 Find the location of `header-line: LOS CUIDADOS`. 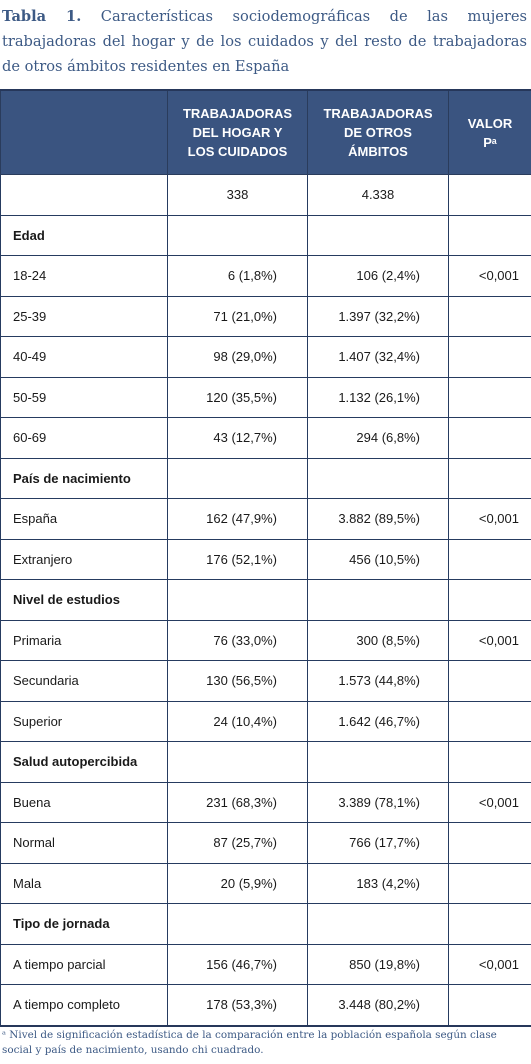

header-line: LOS CUIDADOS is located at coordinates (237, 151).